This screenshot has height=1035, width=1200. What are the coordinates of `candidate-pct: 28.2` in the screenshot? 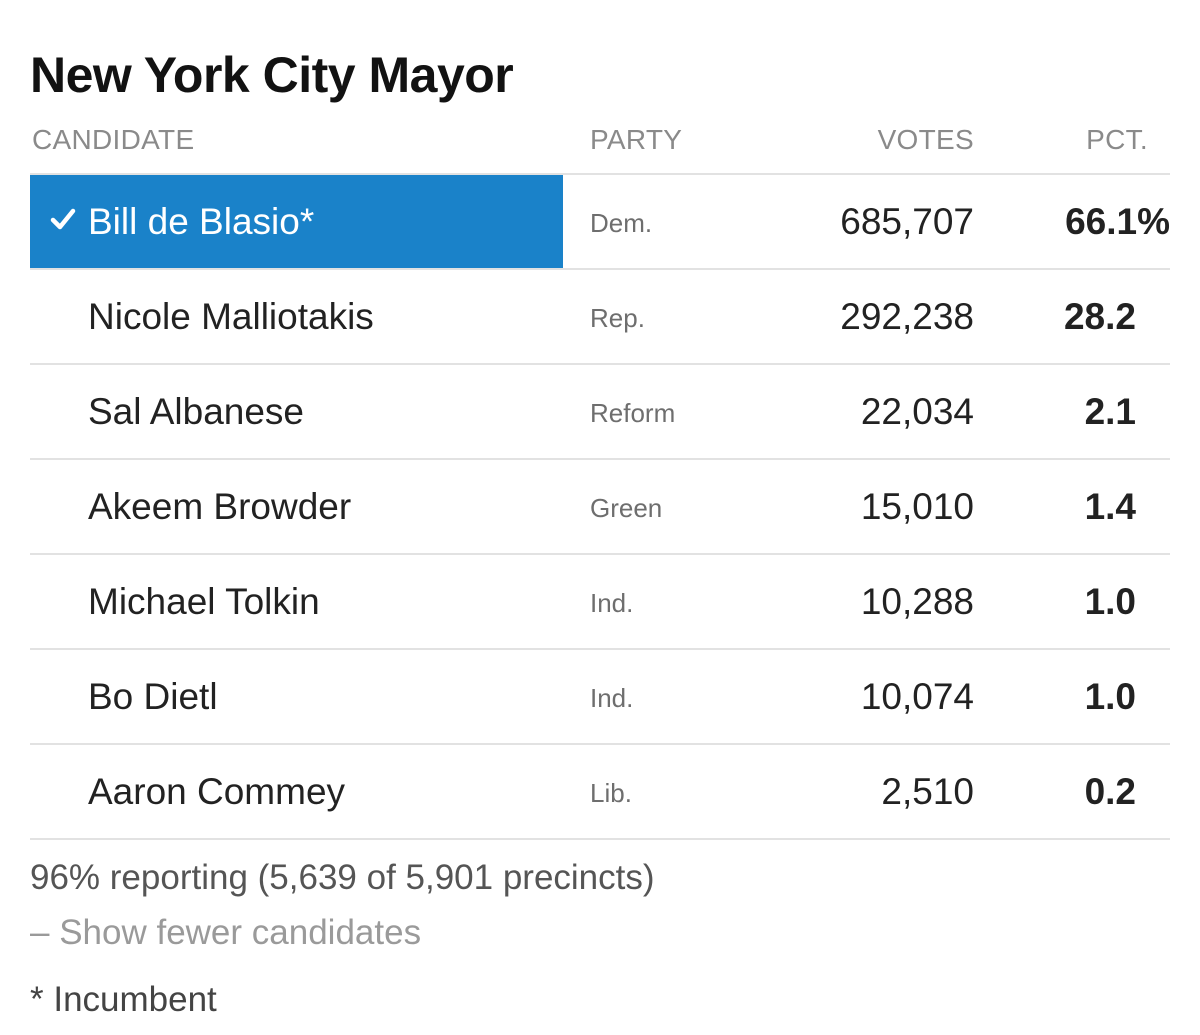 It's located at (1099, 316).